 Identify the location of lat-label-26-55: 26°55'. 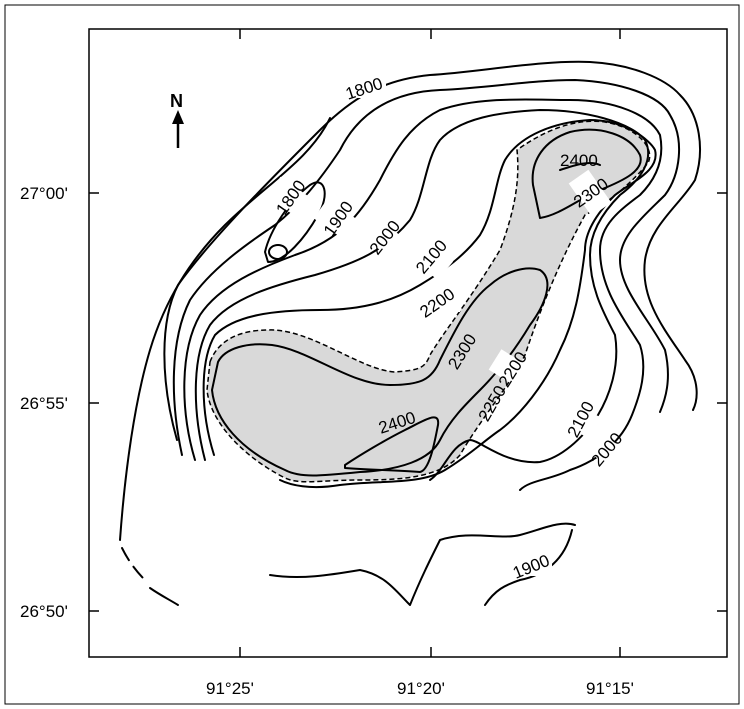
(44, 403).